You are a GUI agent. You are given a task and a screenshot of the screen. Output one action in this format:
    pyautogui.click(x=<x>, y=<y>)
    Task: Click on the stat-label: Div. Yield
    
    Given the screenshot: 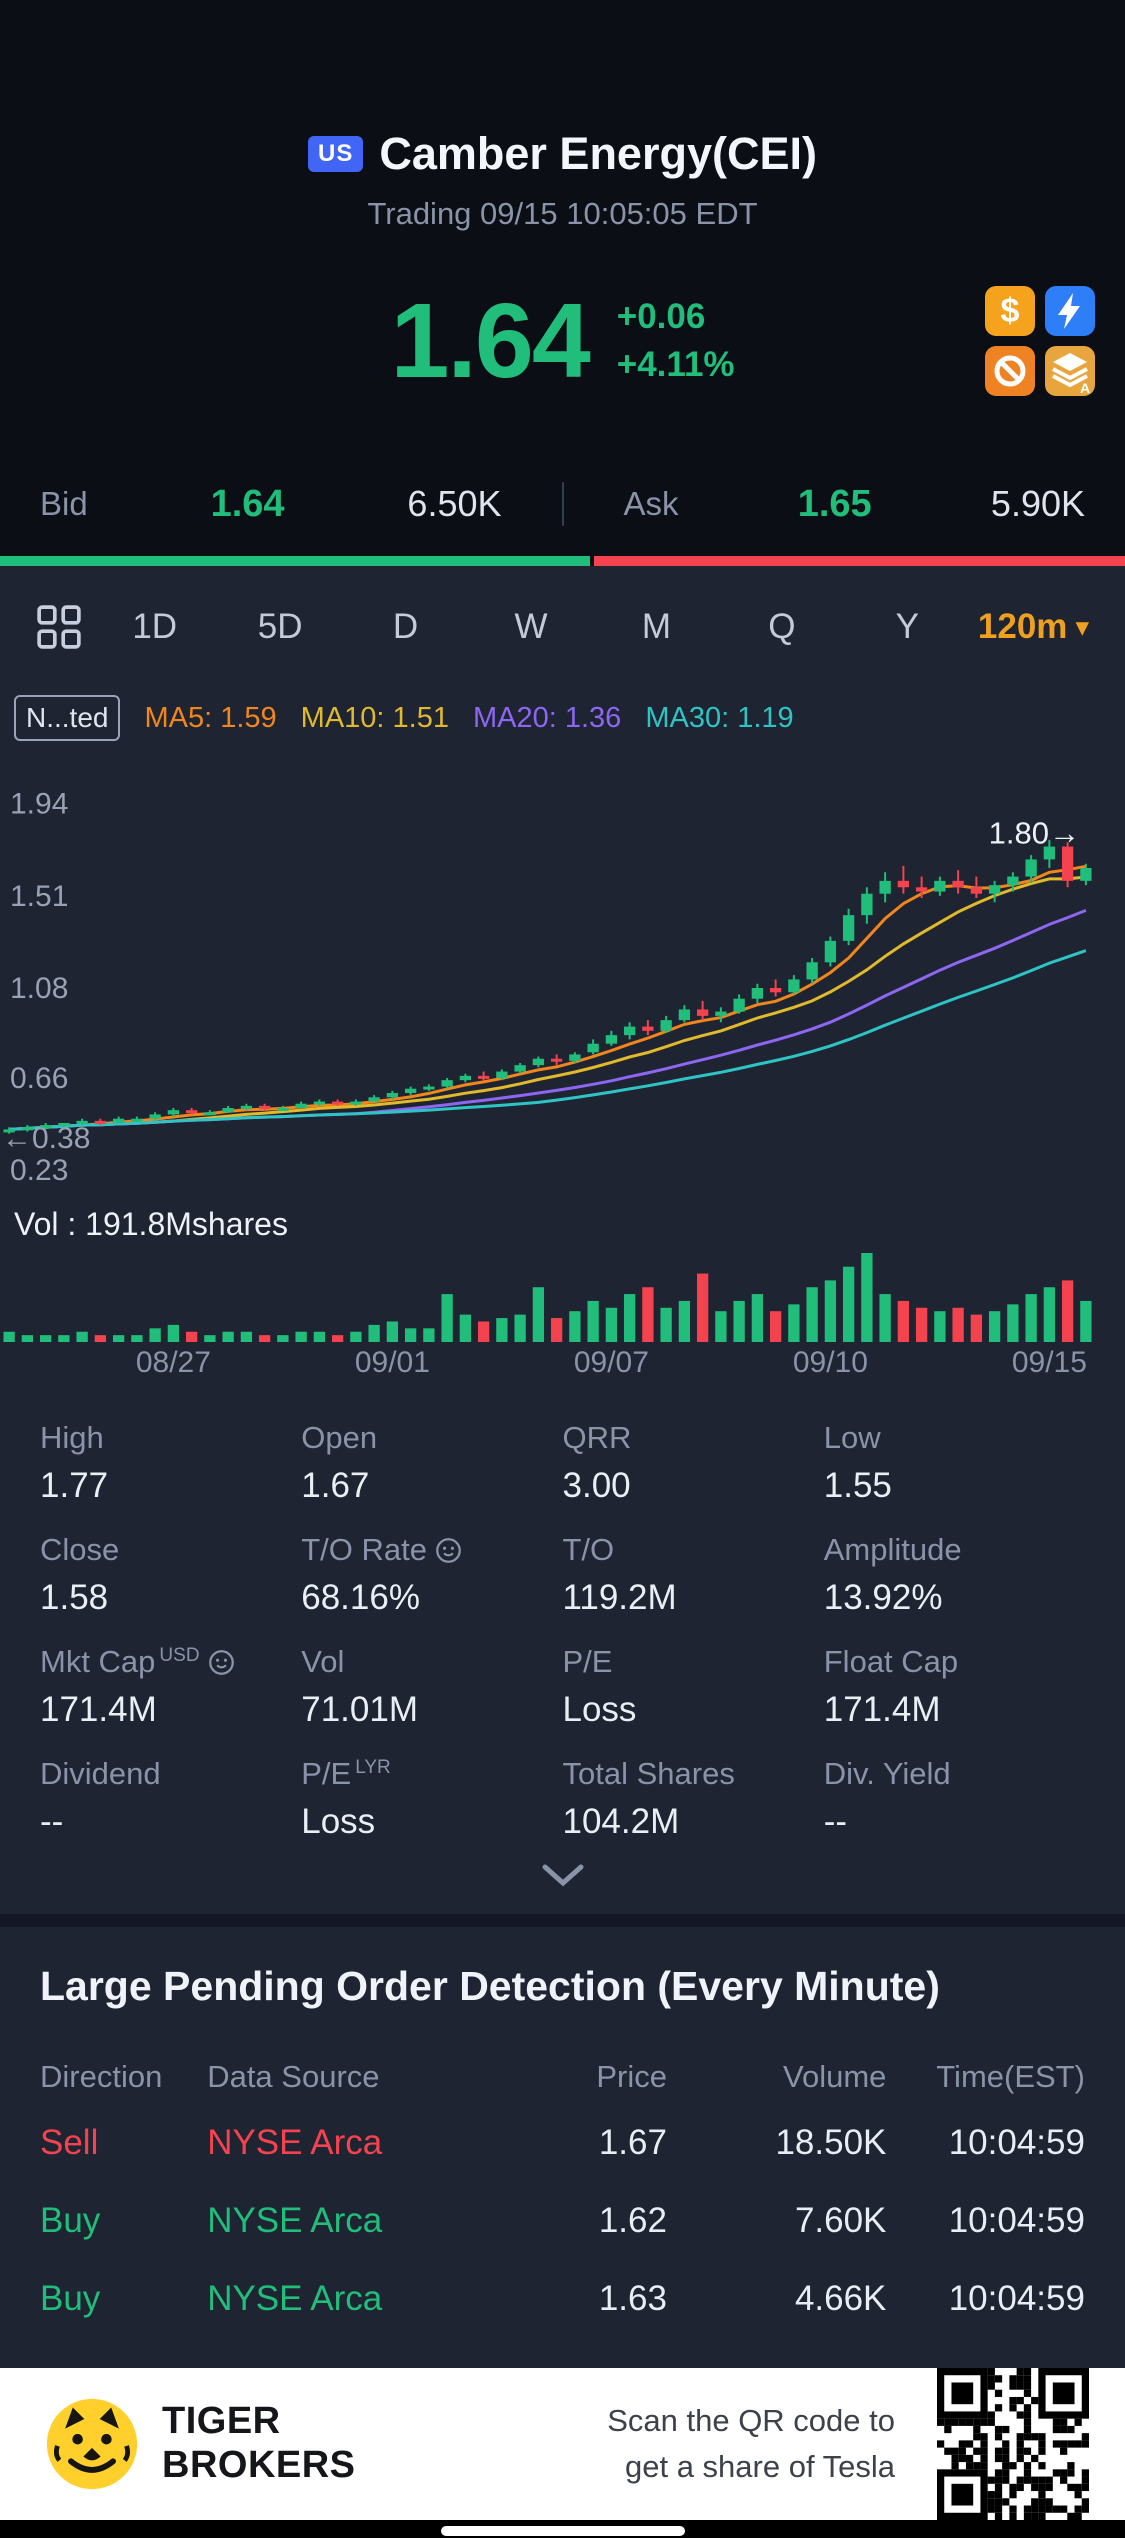 What is the action you would take?
    pyautogui.click(x=887, y=1773)
    